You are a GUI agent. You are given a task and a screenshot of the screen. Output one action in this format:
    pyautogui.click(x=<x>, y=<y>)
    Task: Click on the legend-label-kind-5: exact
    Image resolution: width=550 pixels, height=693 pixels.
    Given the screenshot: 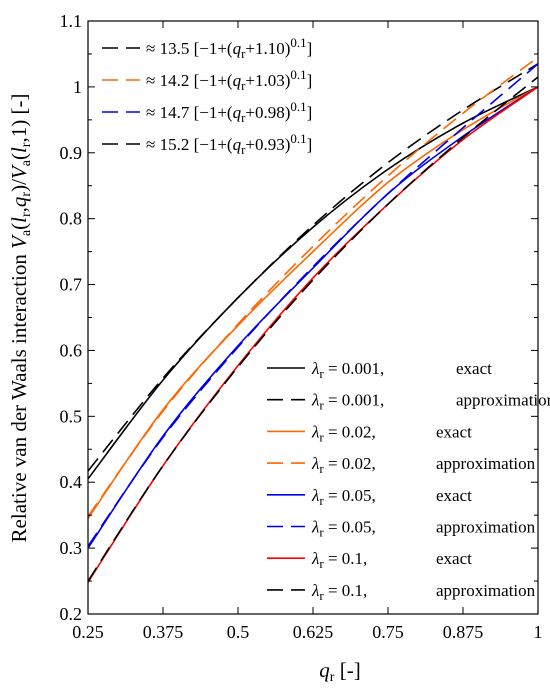 What is the action you would take?
    pyautogui.click(x=454, y=495)
    